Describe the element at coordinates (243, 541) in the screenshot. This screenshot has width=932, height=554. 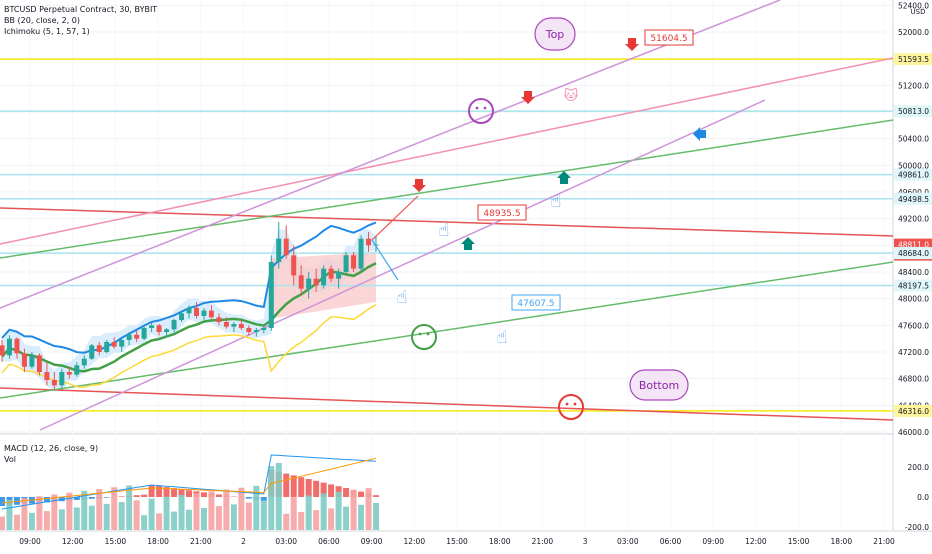
I see `time-tick-label: 2` at that location.